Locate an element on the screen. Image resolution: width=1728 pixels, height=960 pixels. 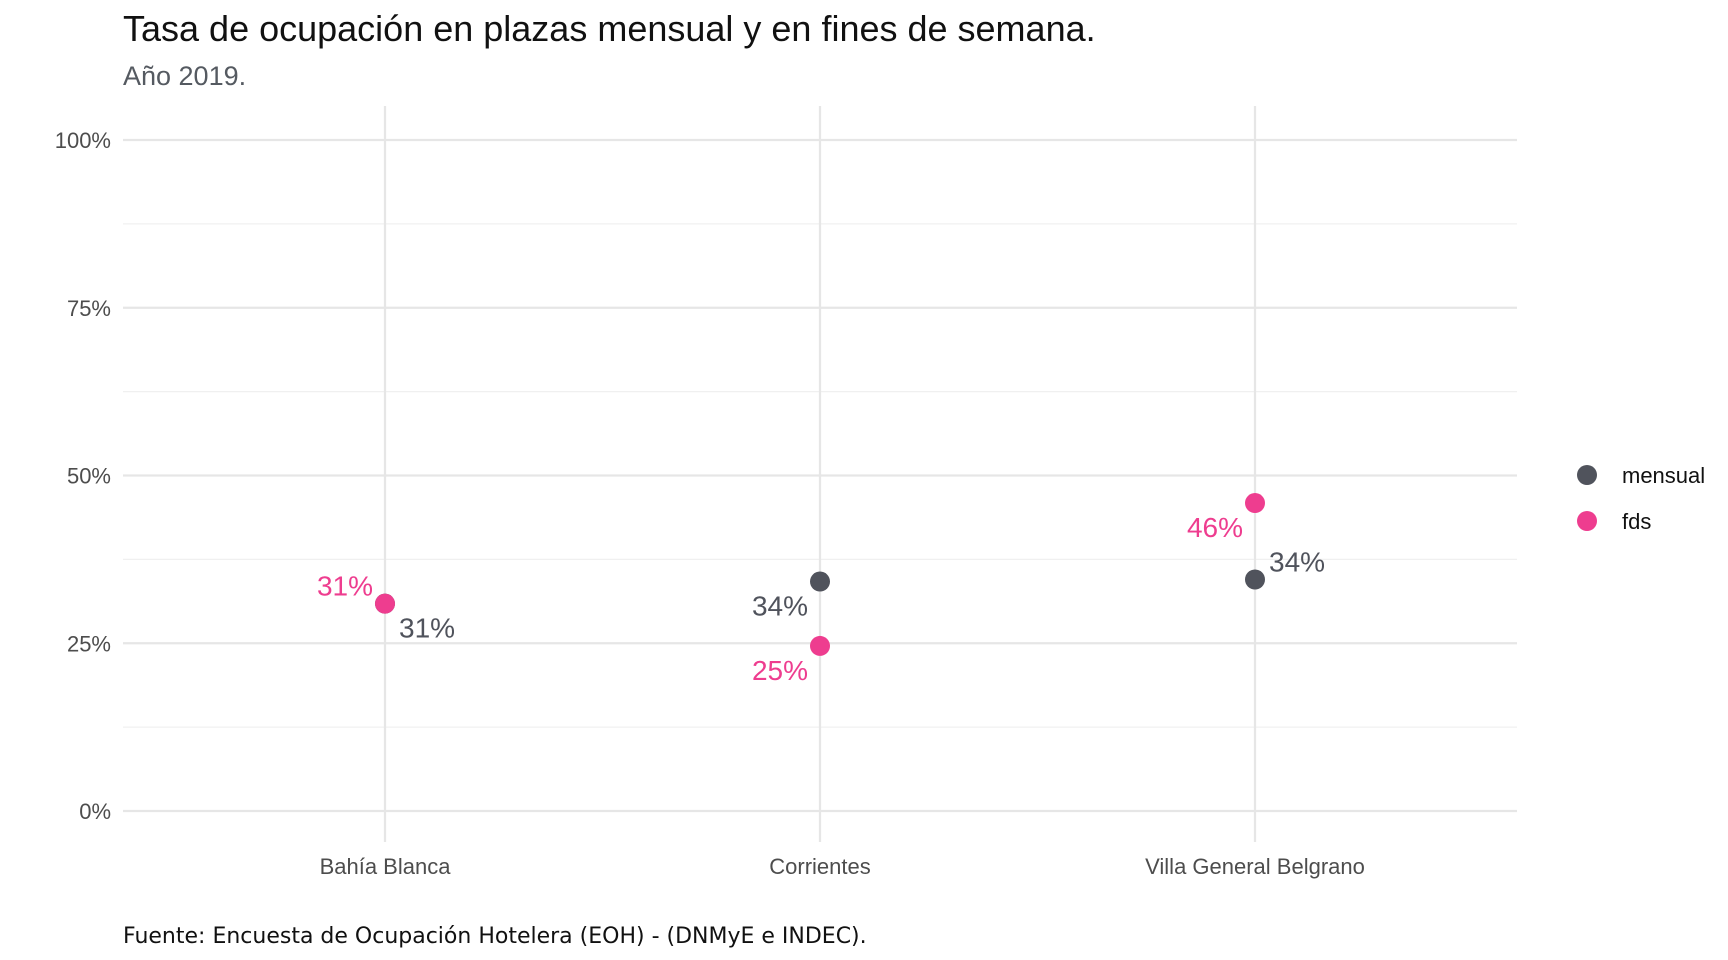
legend-key-mensual is located at coordinates (1587, 475).